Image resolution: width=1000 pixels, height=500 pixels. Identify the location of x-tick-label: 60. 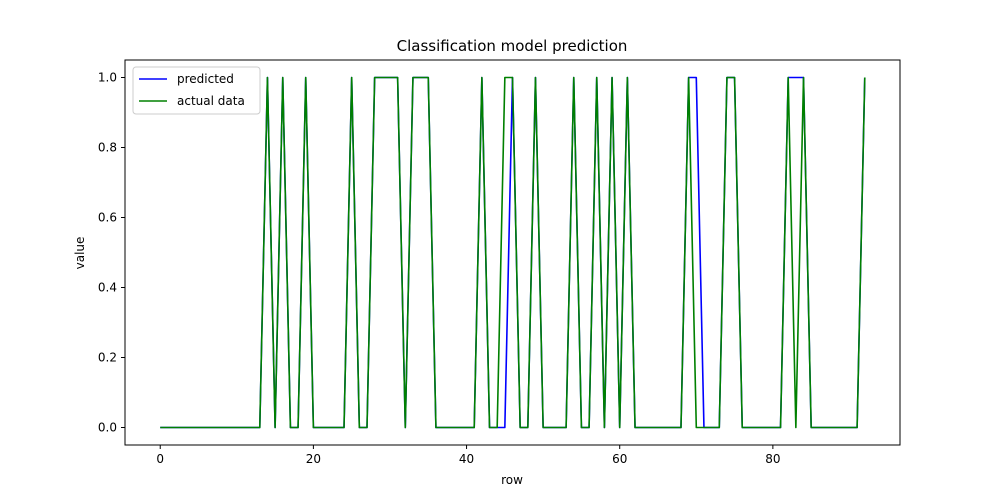
(619, 459).